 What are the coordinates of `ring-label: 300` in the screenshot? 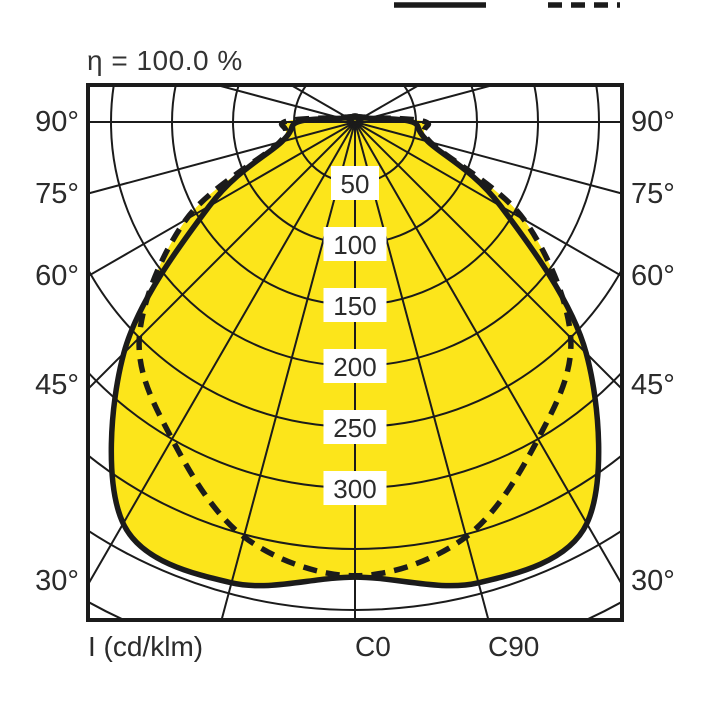 It's located at (354, 489).